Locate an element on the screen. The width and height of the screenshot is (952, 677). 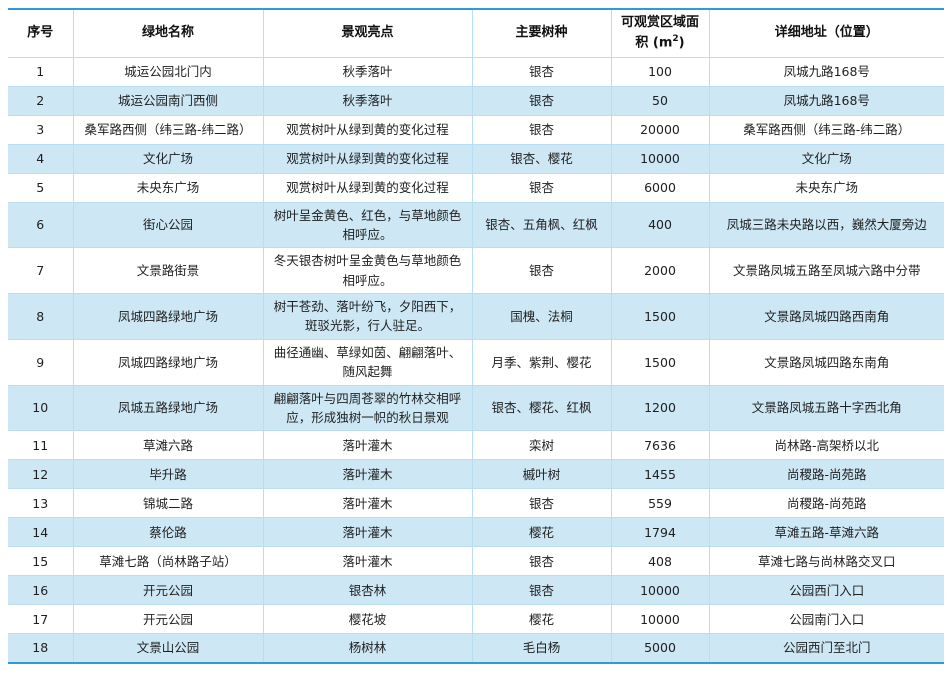
cell-name: 锦城二路 is located at coordinates (168, 503).